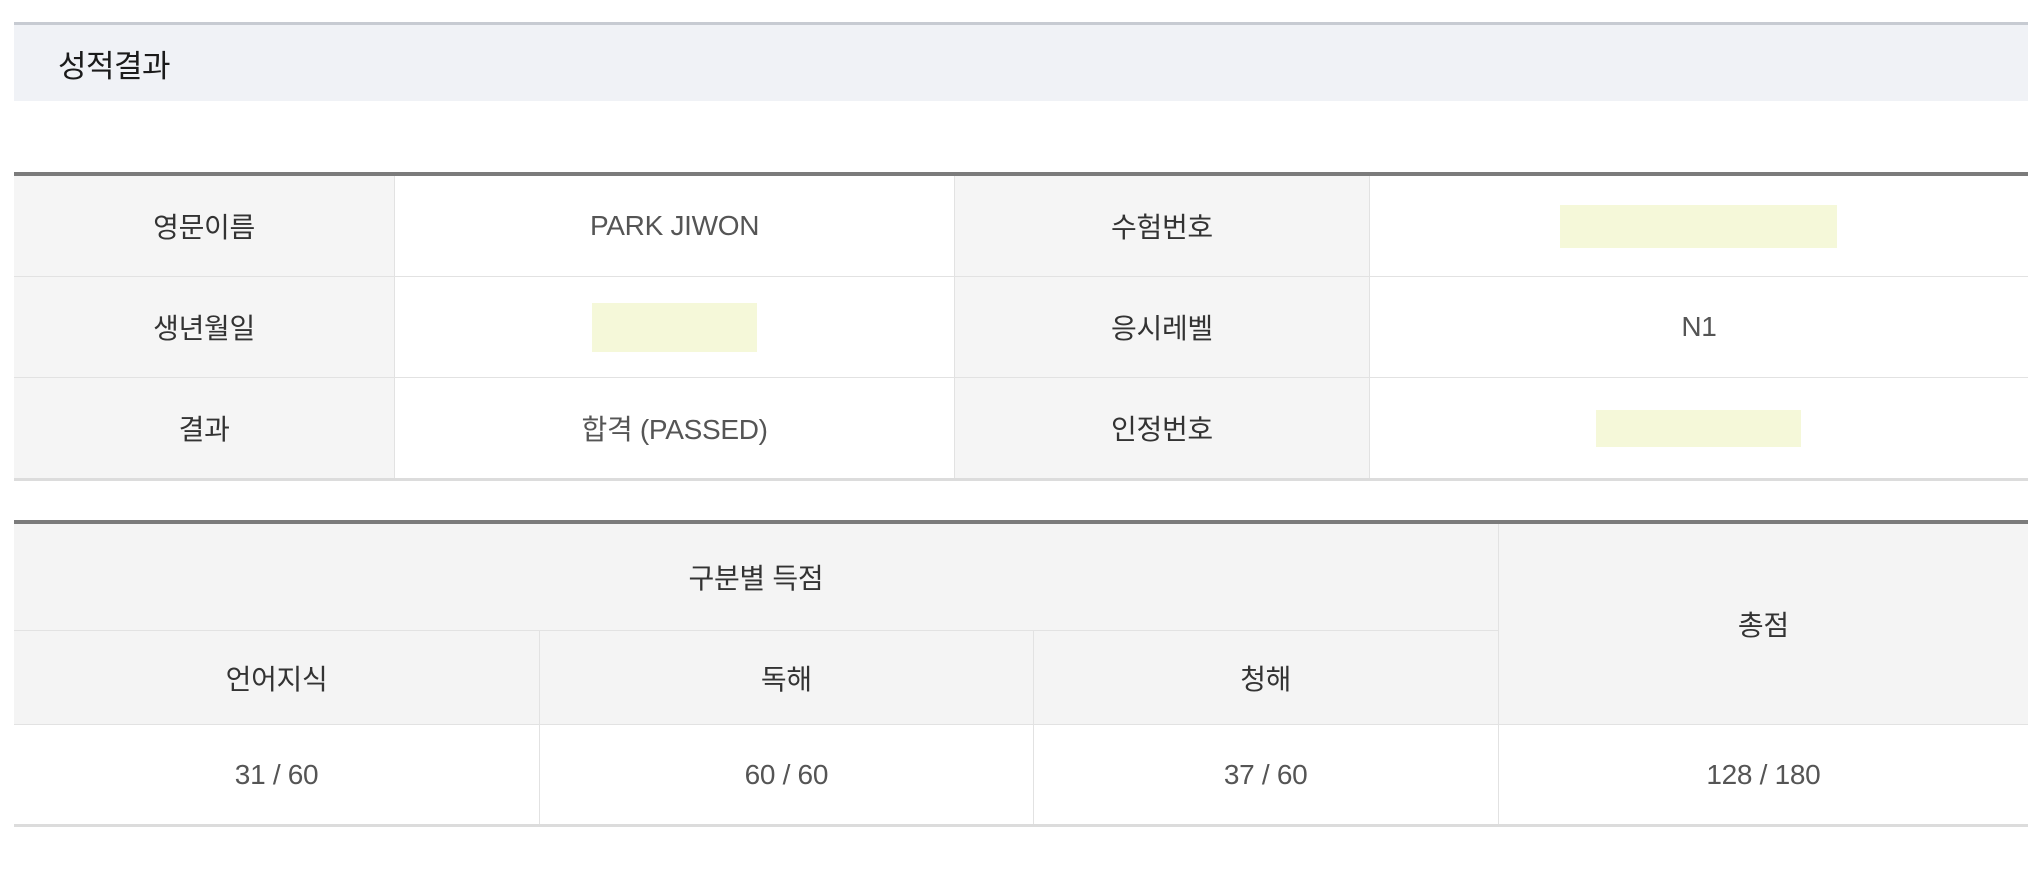 This screenshot has width=2042, height=870. What do you see at coordinates (786, 677) in the screenshot?
I see `header-reading: 독해` at bounding box center [786, 677].